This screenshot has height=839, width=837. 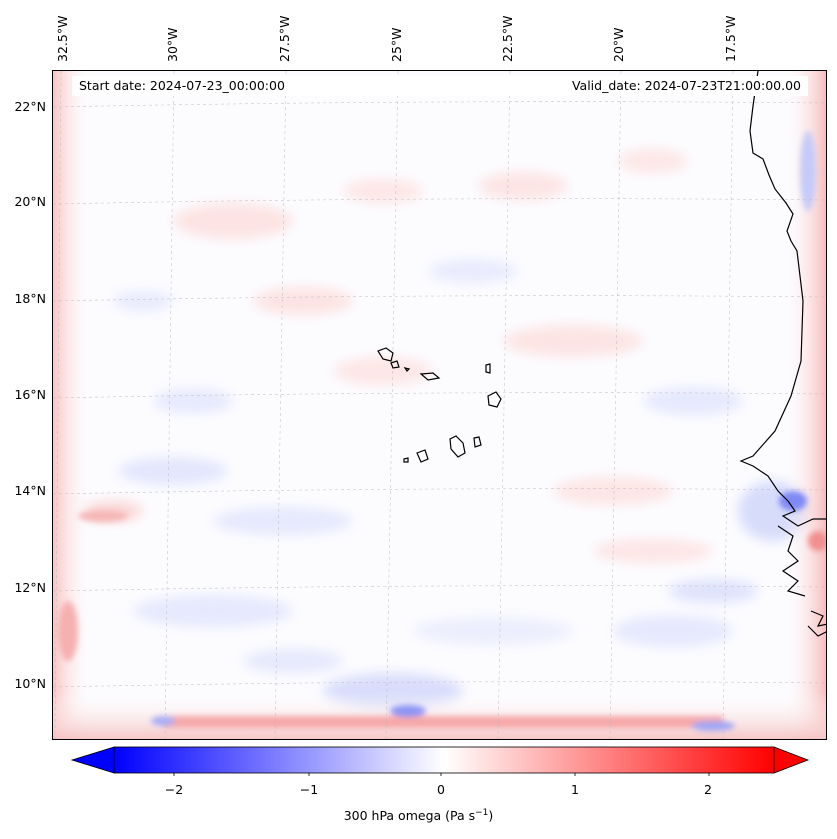 I want to click on colorbar-extend-high, so click(x=791, y=760).